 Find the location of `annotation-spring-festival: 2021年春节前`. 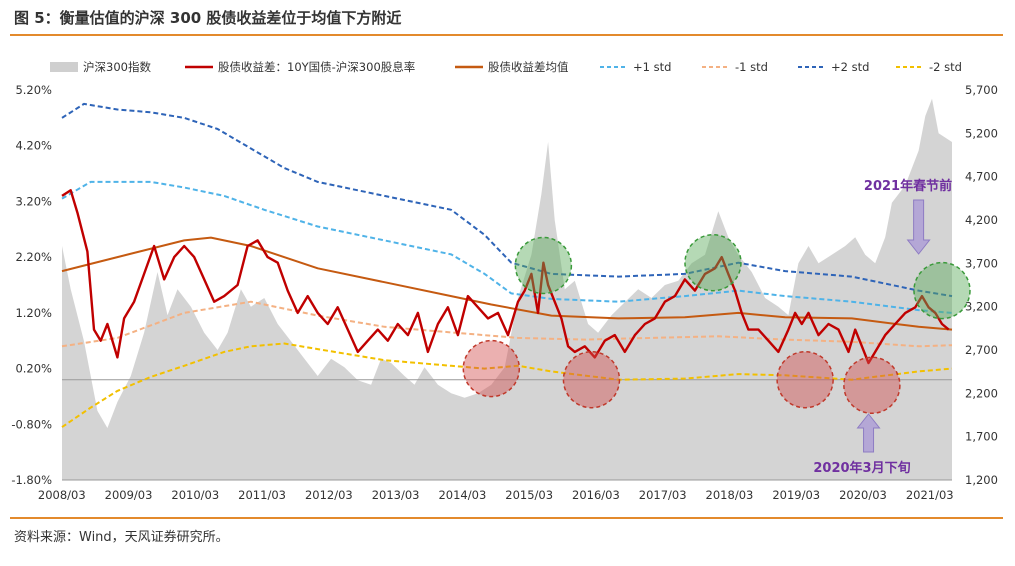

annotation-spring-festival: 2021年春节前 is located at coordinates (908, 186).